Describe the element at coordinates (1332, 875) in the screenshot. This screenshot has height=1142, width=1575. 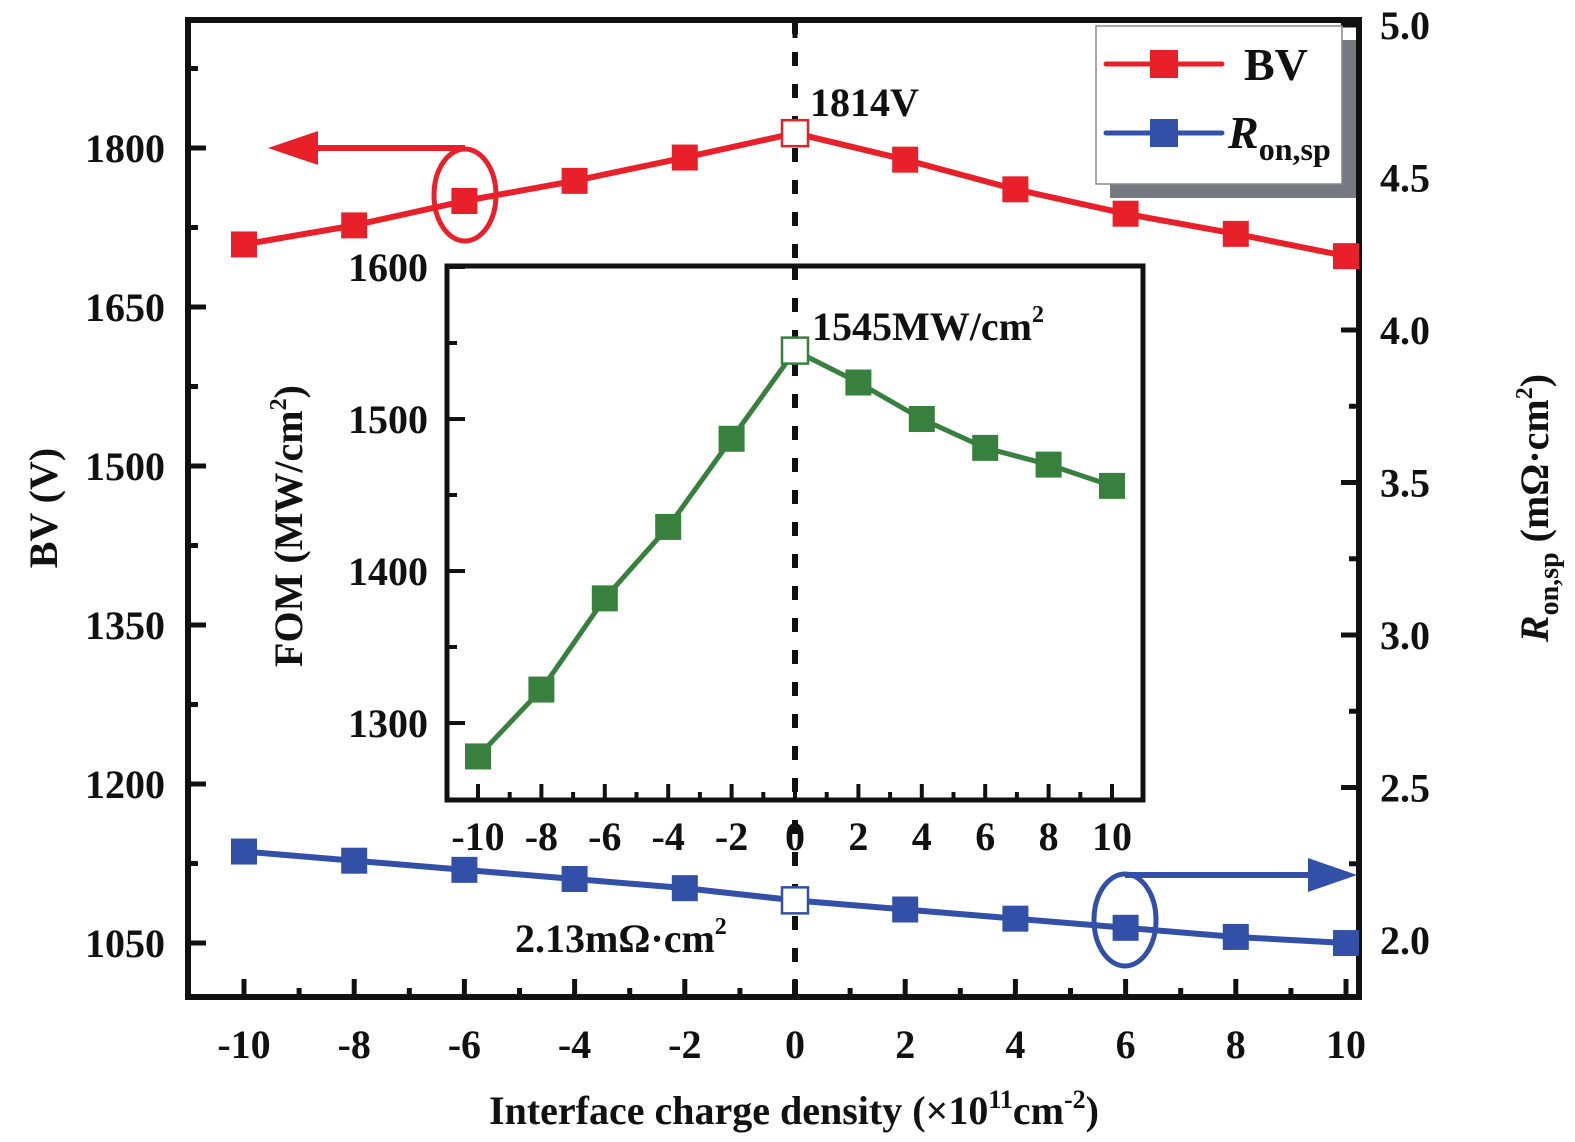
I see `right-arrow-icon` at that location.